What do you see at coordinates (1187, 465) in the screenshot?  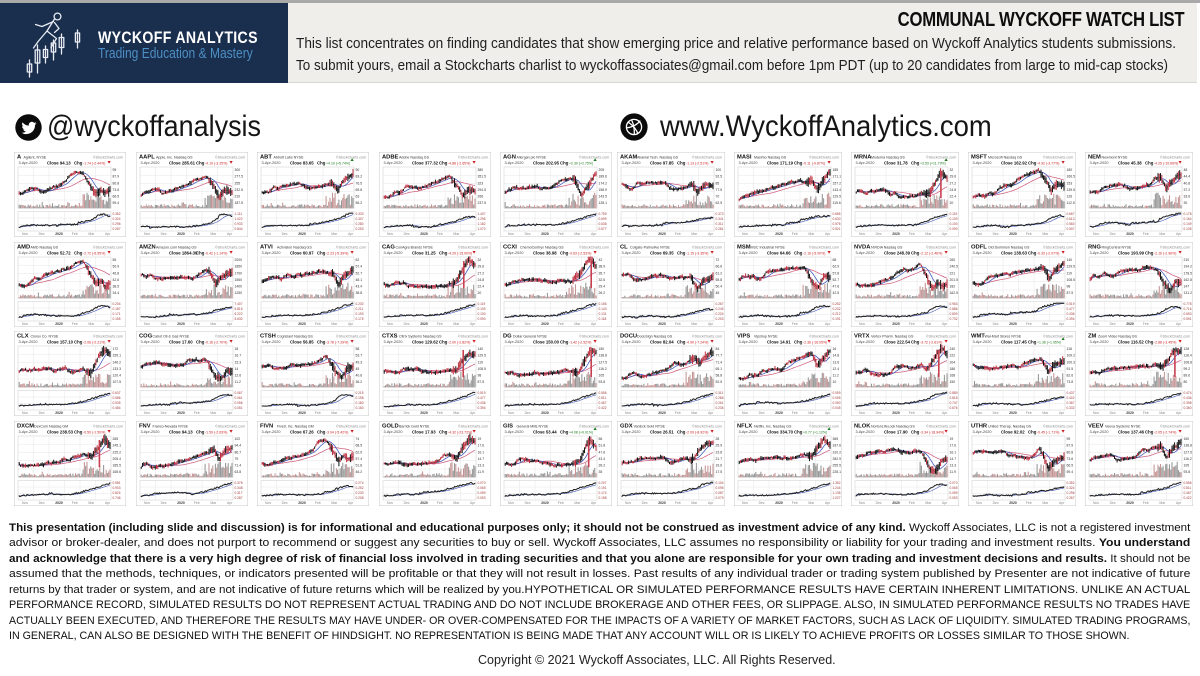 I see `svg-text: 105` at bounding box center [1187, 465].